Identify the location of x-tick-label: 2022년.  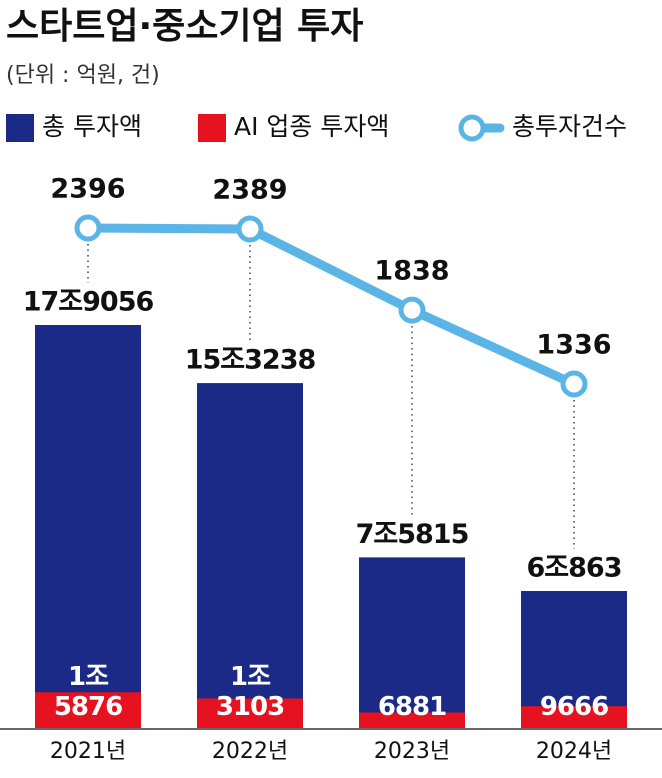
(250, 751).